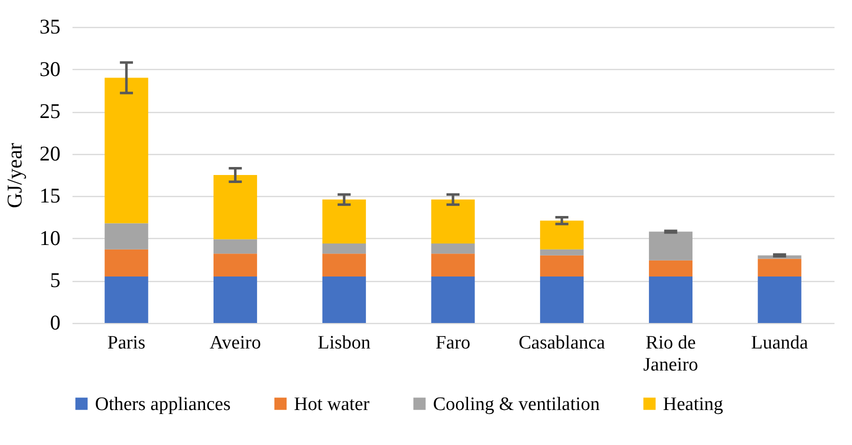  What do you see at coordinates (670, 354) in the screenshot?
I see `x-tick-label: Rio de Janeiro` at bounding box center [670, 354].